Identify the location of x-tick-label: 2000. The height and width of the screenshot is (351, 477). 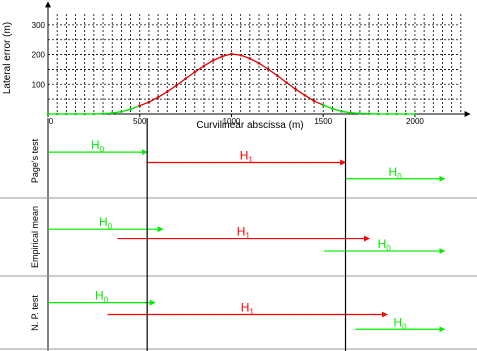
(415, 121).